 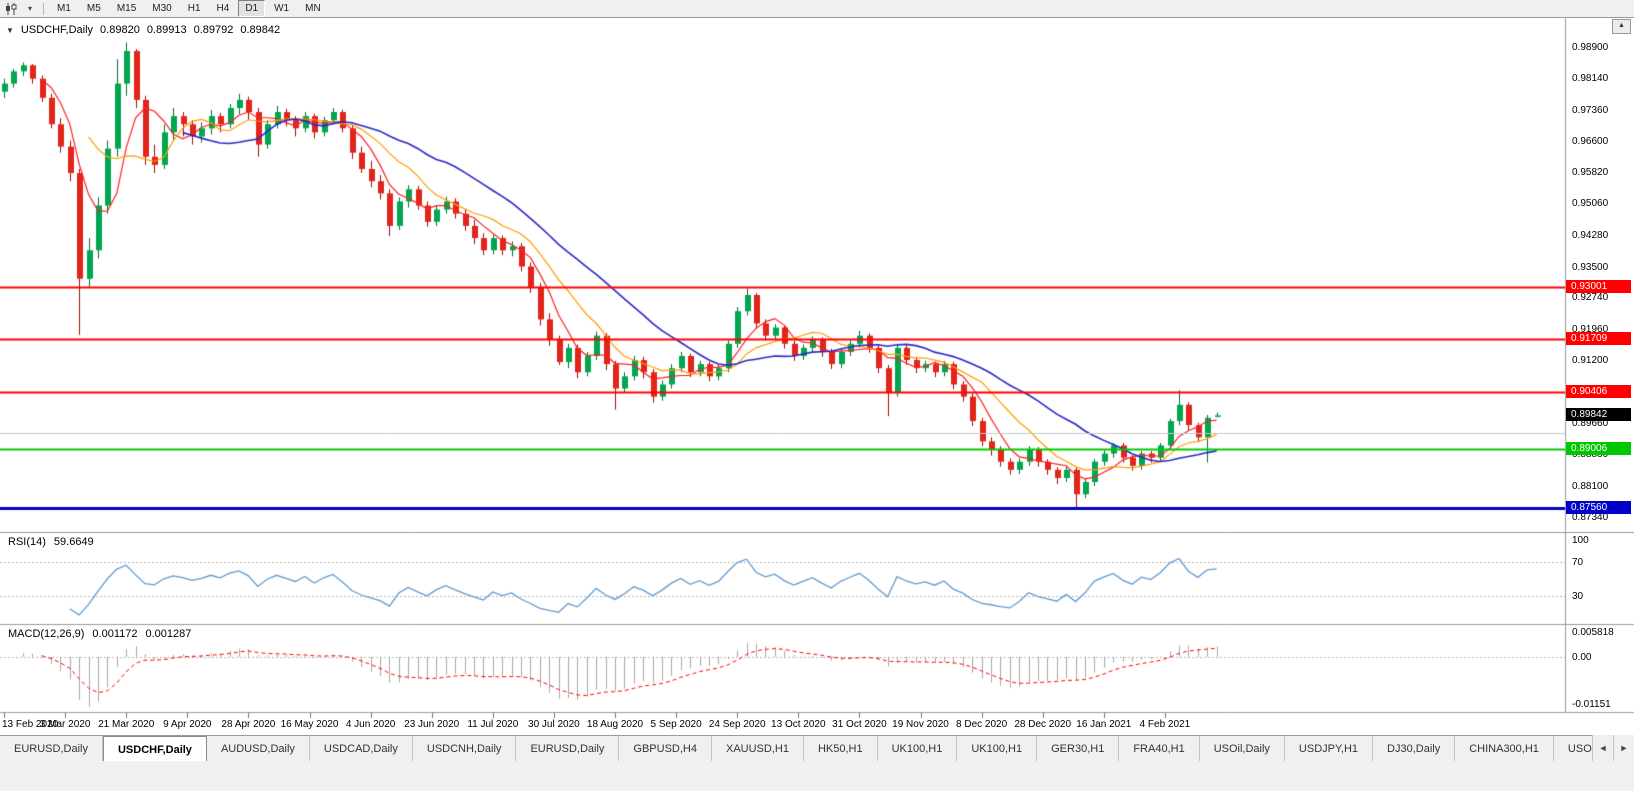 I want to click on chart-tab-china300-h1: CHINA300,H1, so click(x=1504, y=749).